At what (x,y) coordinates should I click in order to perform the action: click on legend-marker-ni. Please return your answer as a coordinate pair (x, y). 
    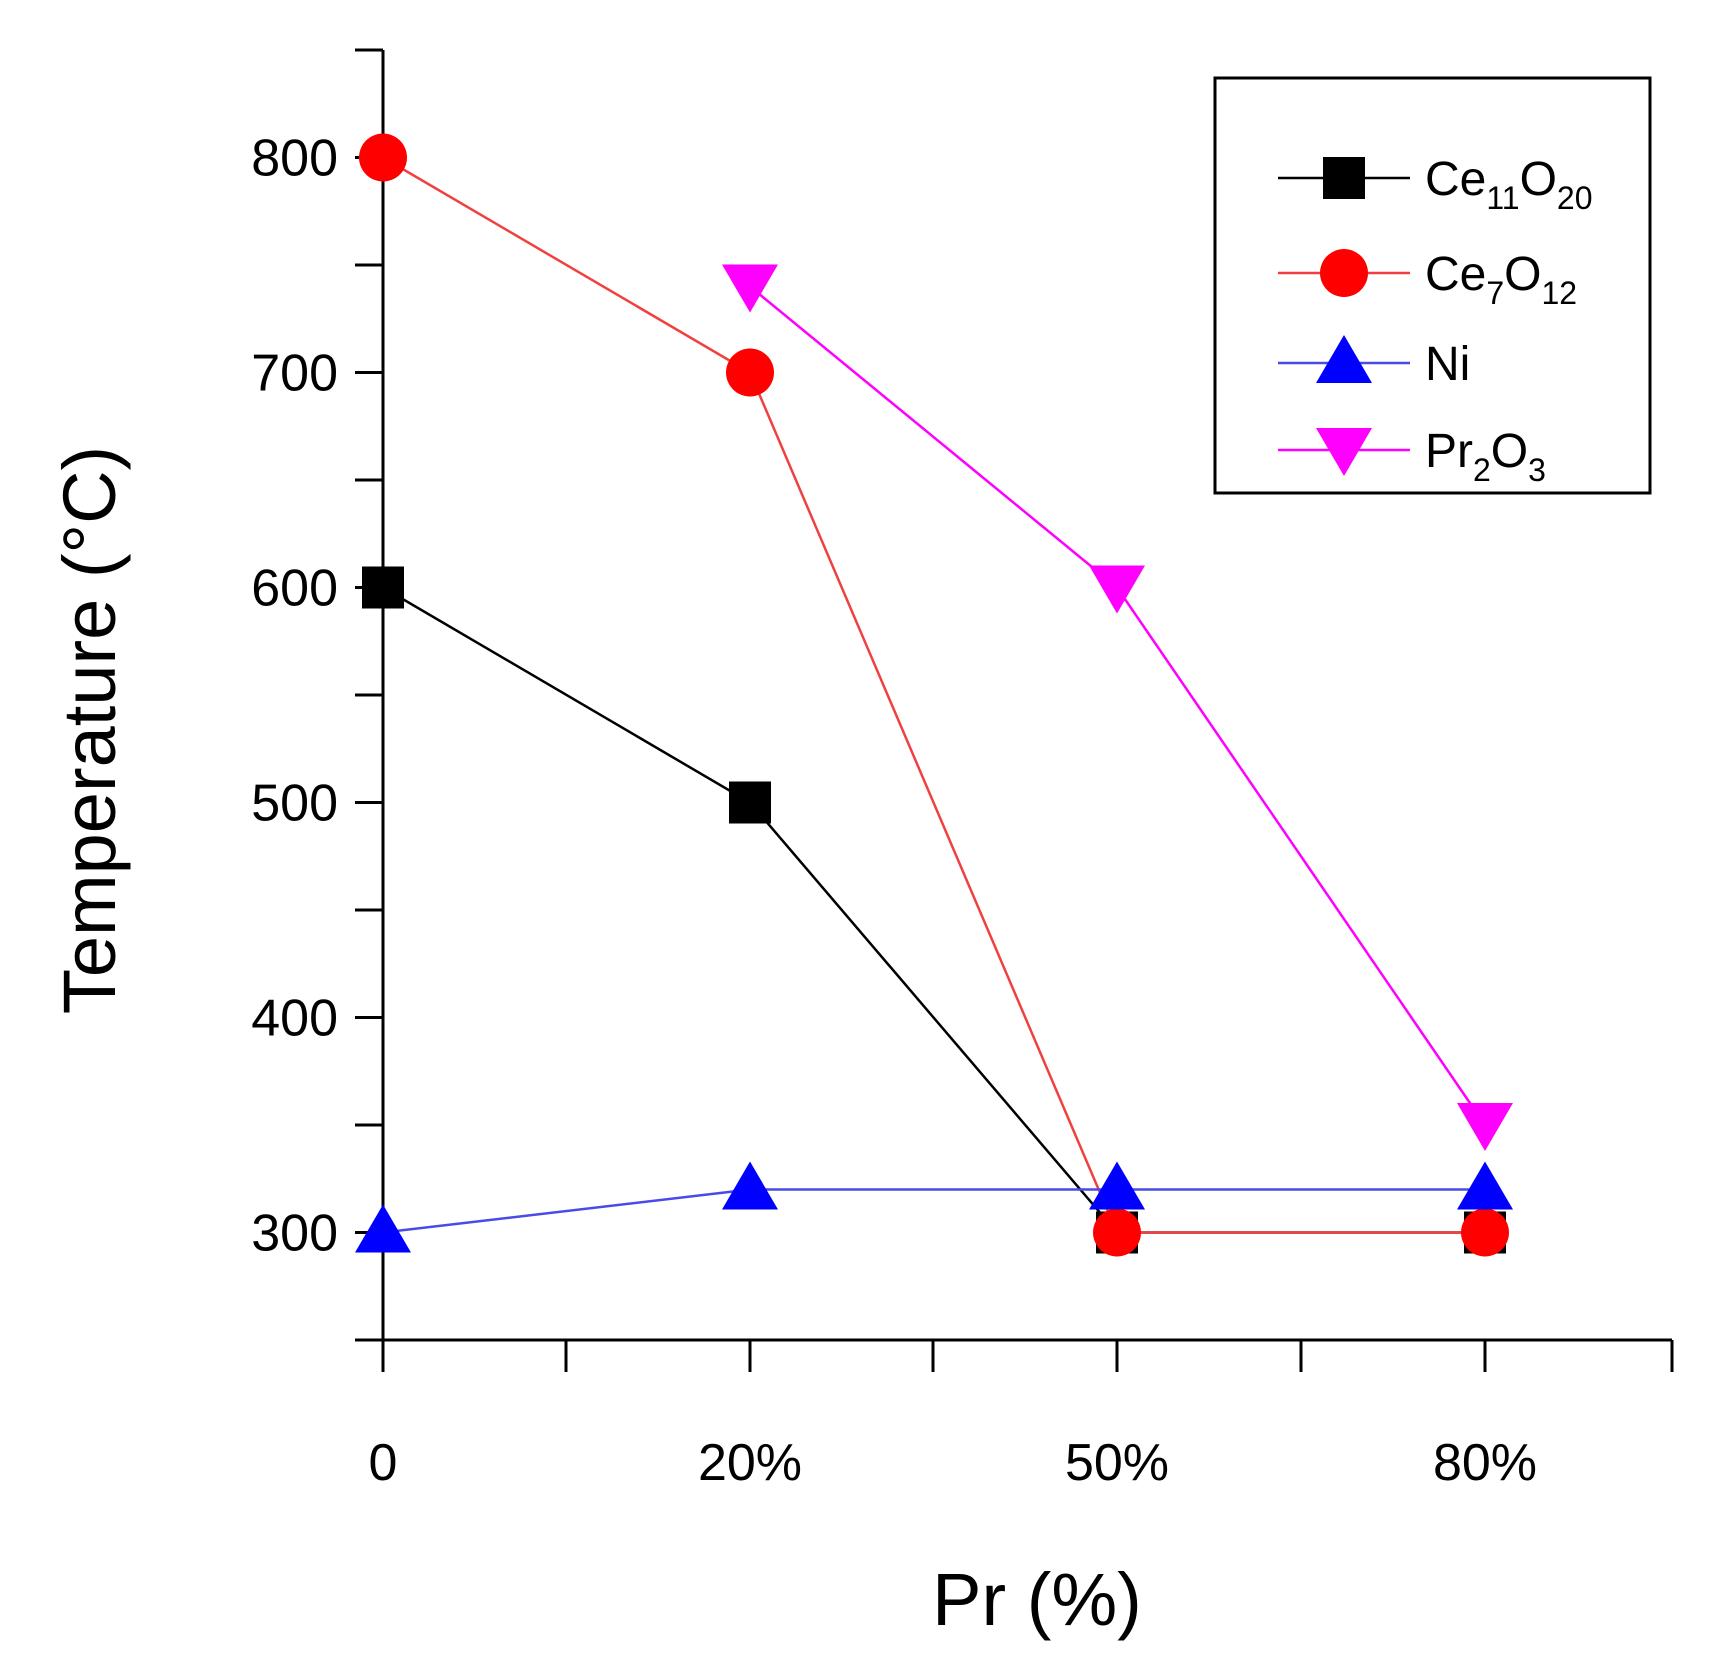
    Looking at the image, I should click on (1344, 359).